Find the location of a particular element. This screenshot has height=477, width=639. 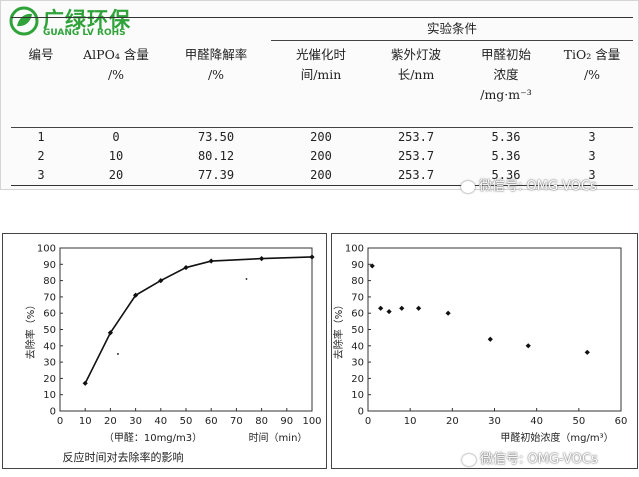

y-tick-label: 30 is located at coordinates (357, 363).